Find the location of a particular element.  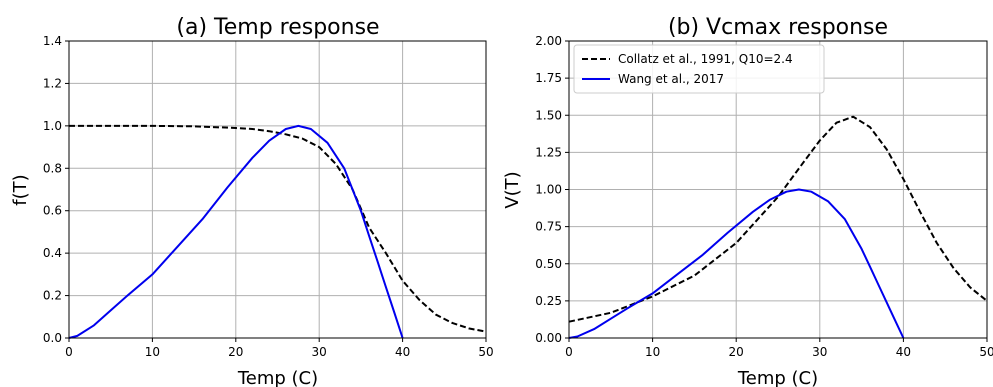

panel-a-y-ticks: 0.0 0.2 0.4 0.6 0.8 1.0 1.2 1.4 is located at coordinates (56, 189).